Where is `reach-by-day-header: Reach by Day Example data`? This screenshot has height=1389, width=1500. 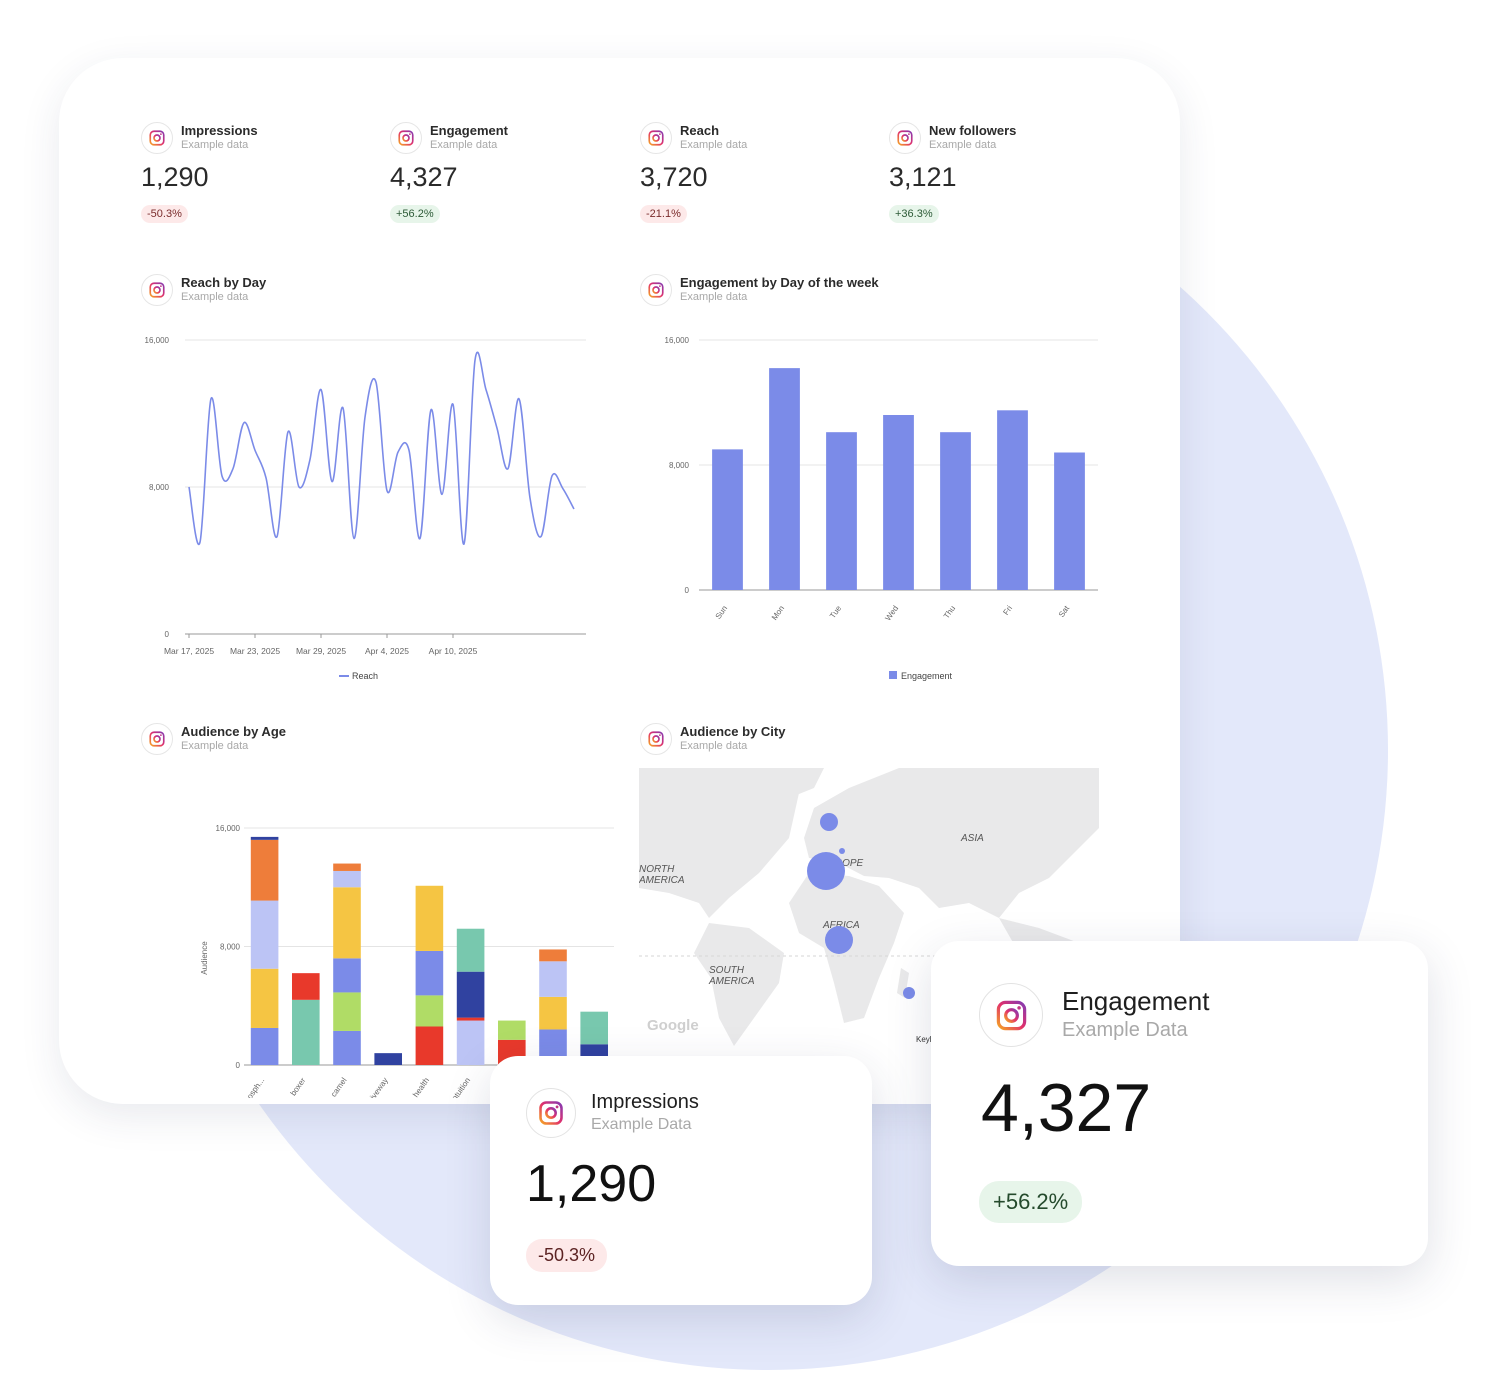
reach-by-day-header: Reach by Day Example data is located at coordinates (301, 292).